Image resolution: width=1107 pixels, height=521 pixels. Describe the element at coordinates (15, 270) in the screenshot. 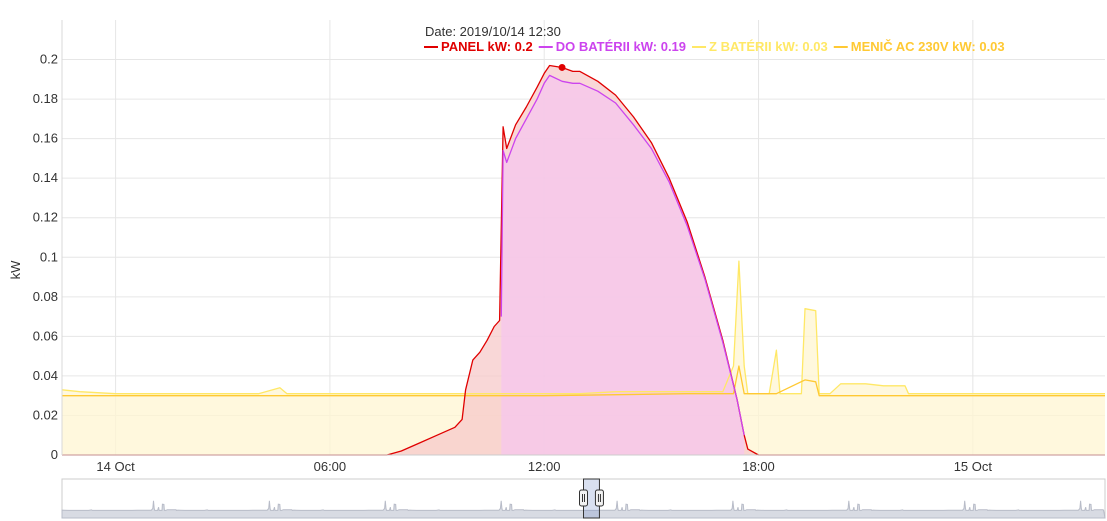

I see `y-axis-title: kW` at that location.